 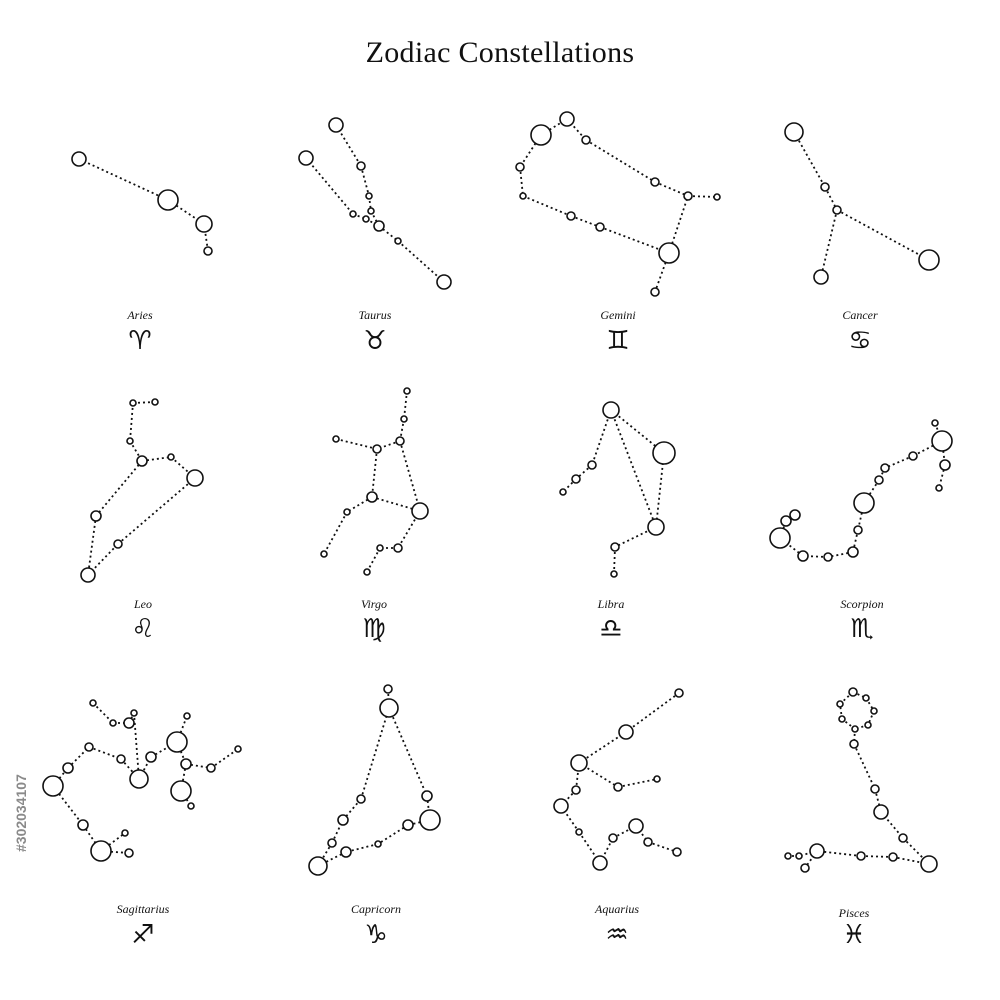 What do you see at coordinates (862, 604) in the screenshot?
I see `constellation-name-scorpion: Scorpion` at bounding box center [862, 604].